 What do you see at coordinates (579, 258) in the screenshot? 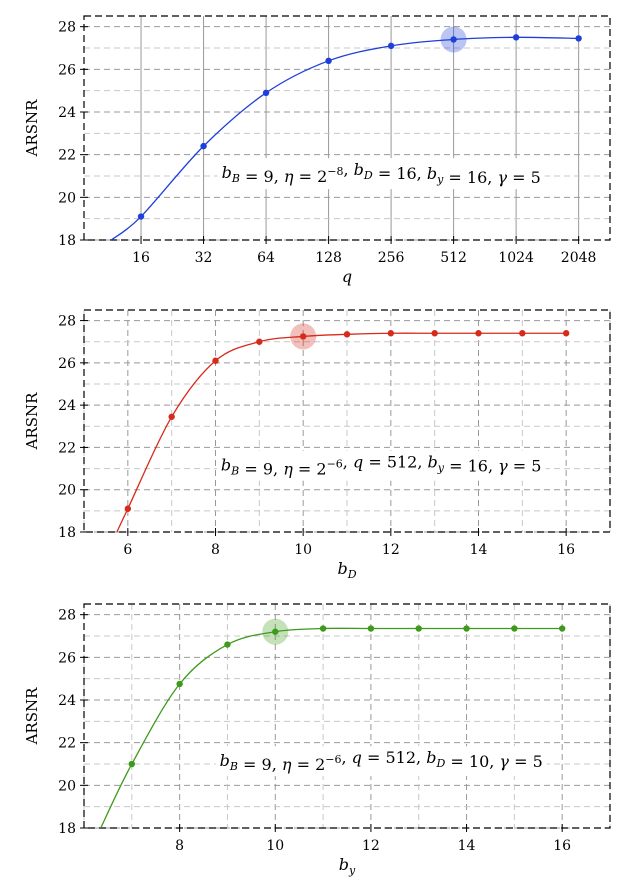
I see `x-tick-label: 2048` at bounding box center [579, 258].